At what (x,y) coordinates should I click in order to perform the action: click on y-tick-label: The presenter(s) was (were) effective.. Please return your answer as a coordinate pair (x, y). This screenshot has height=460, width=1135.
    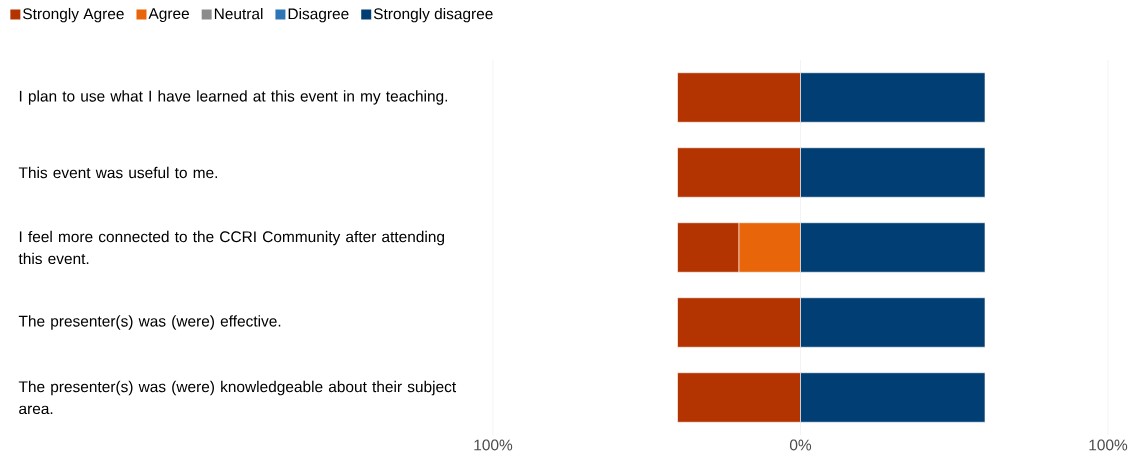
    Looking at the image, I should click on (149, 322).